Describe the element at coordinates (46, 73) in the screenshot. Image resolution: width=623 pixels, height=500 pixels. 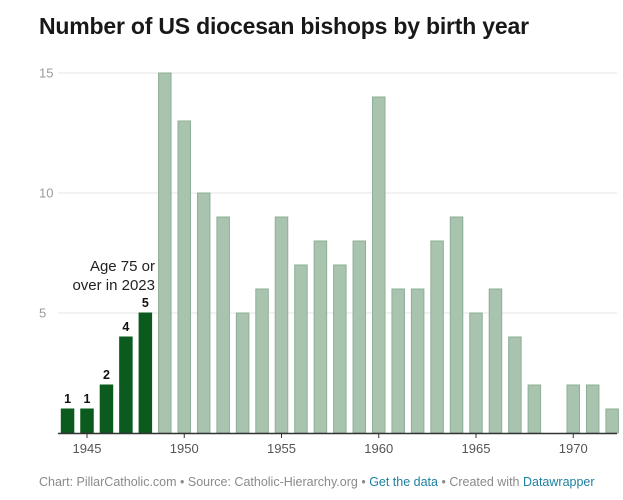
I see `y-tick-label: 15` at that location.